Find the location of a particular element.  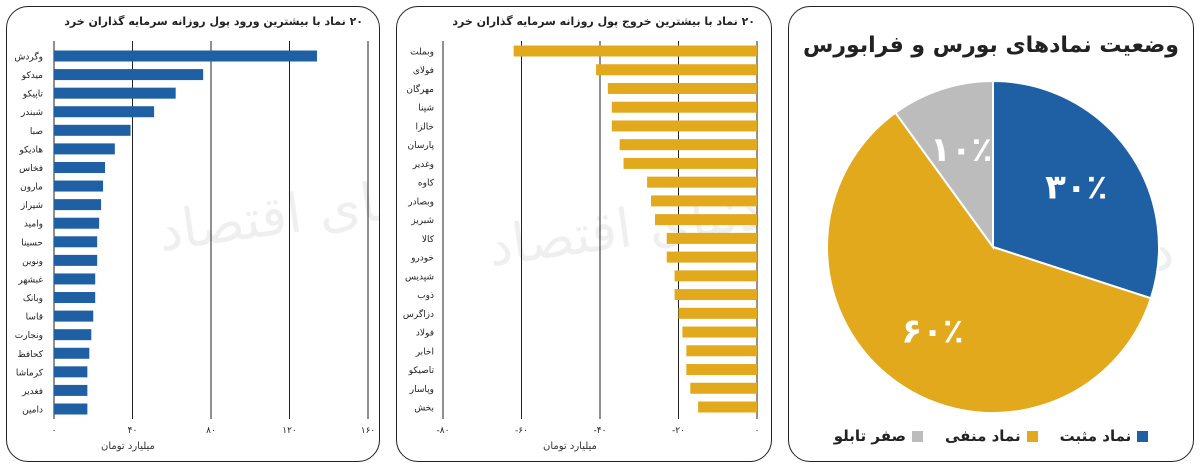

category-label: قاسا is located at coordinates (34, 318).